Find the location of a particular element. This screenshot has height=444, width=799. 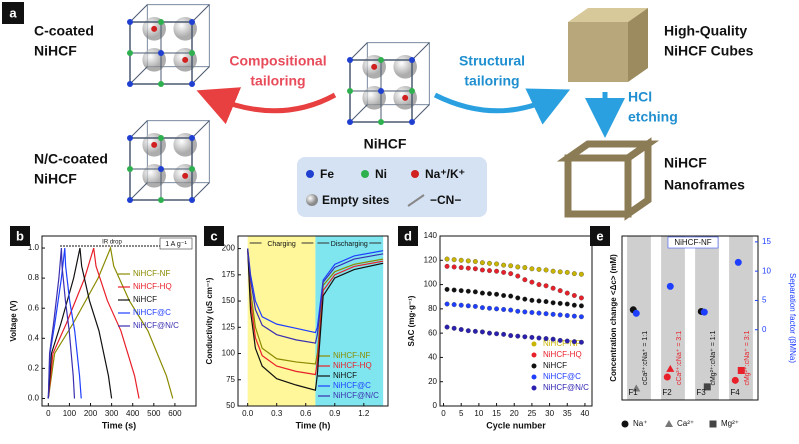

legend-text: Fe is located at coordinates (327, 174).